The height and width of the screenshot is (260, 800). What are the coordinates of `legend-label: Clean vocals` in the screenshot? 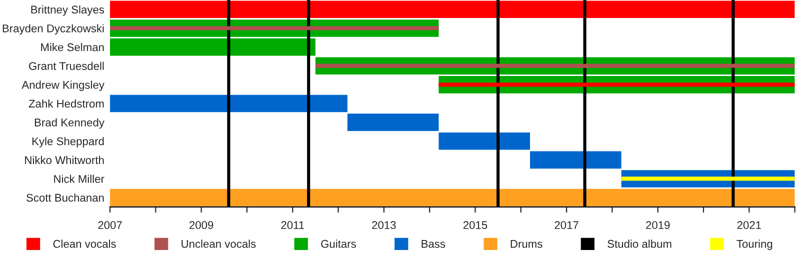 It's located at (84, 244).